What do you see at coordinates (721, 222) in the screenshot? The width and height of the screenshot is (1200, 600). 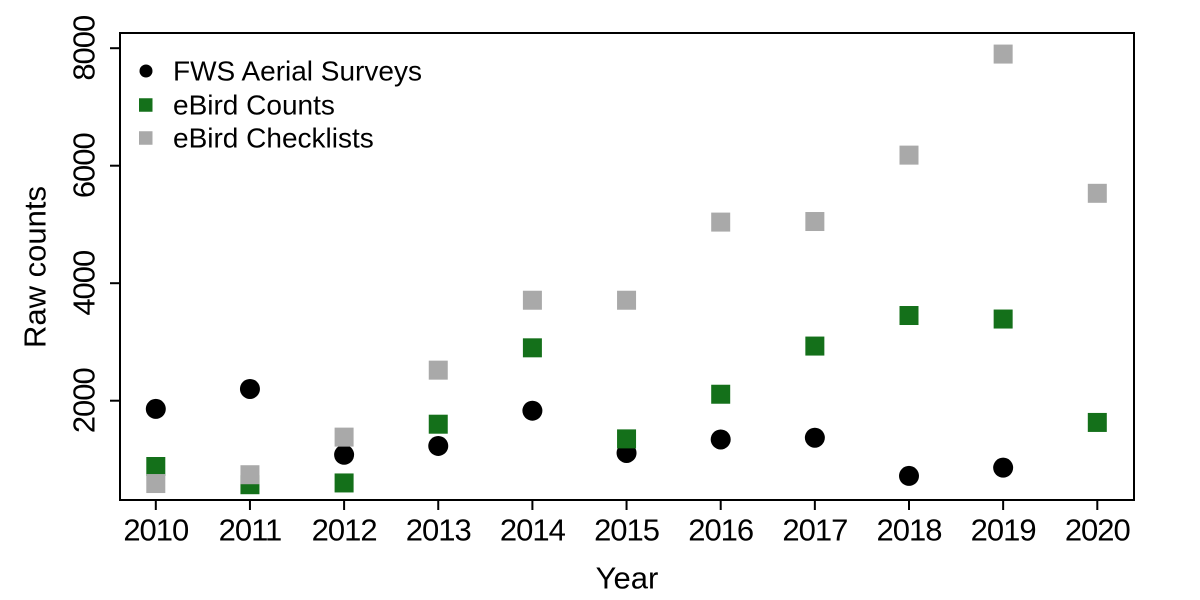 I see `point-ebird-checklists-2016` at bounding box center [721, 222].